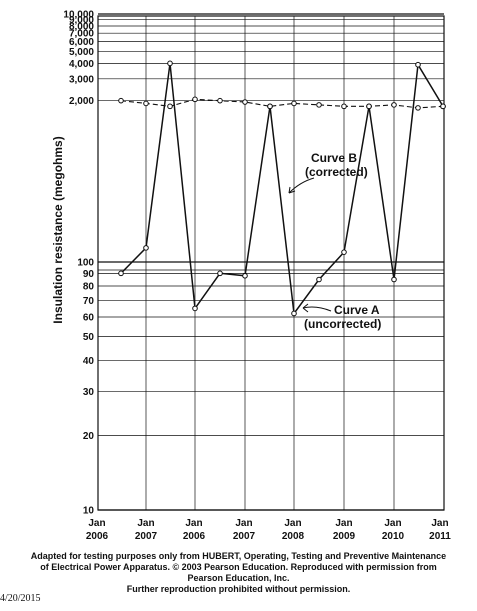 The image size is (477, 611). What do you see at coordinates (357, 310) in the screenshot?
I see `curve-a-label: Curve A` at bounding box center [357, 310].